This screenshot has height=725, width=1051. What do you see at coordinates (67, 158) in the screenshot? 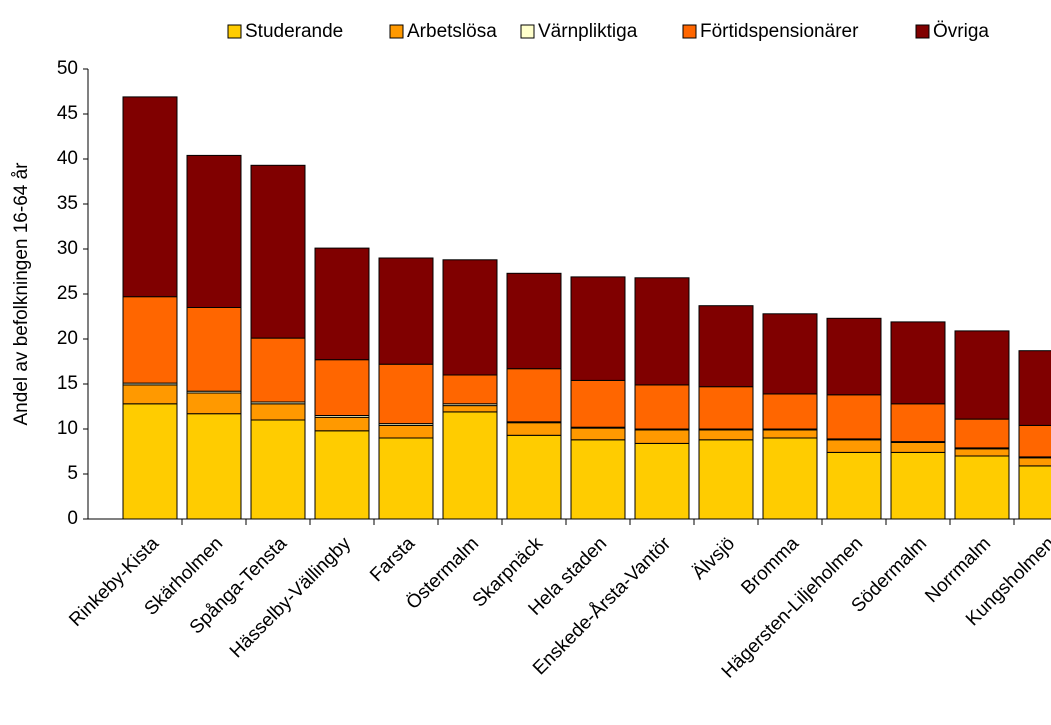
I see `y-tick-label: 40` at bounding box center [67, 158].